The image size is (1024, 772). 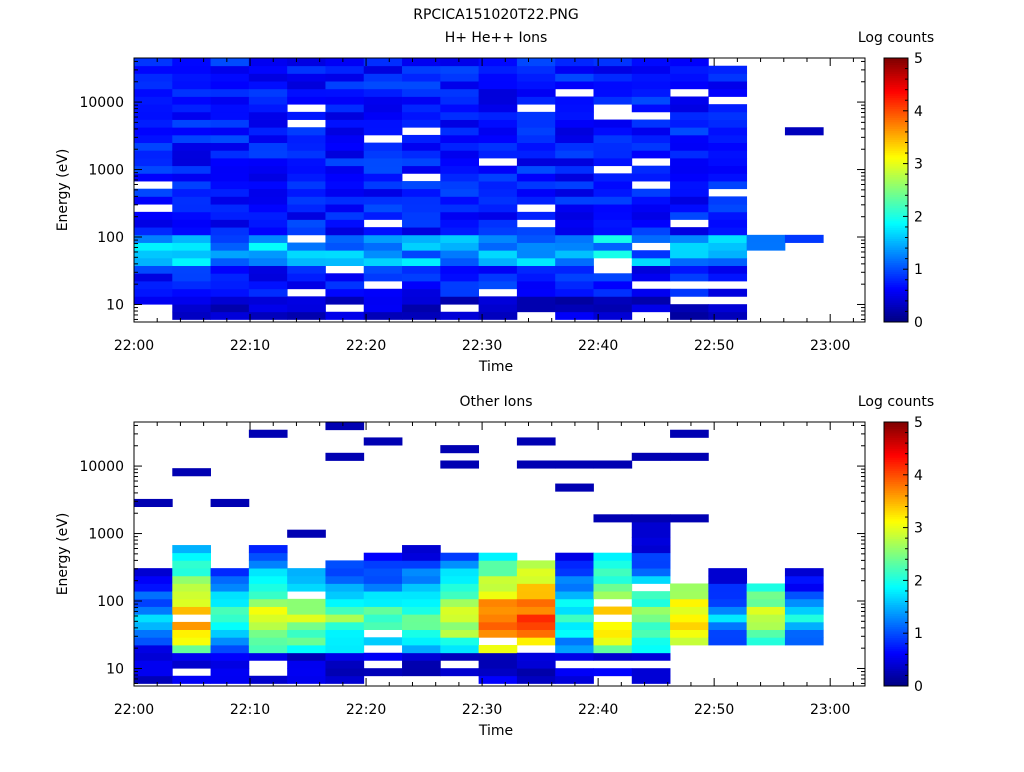 What do you see at coordinates (482, 710) in the screenshot?
I see `x-tick-label: 22:30` at bounding box center [482, 710].